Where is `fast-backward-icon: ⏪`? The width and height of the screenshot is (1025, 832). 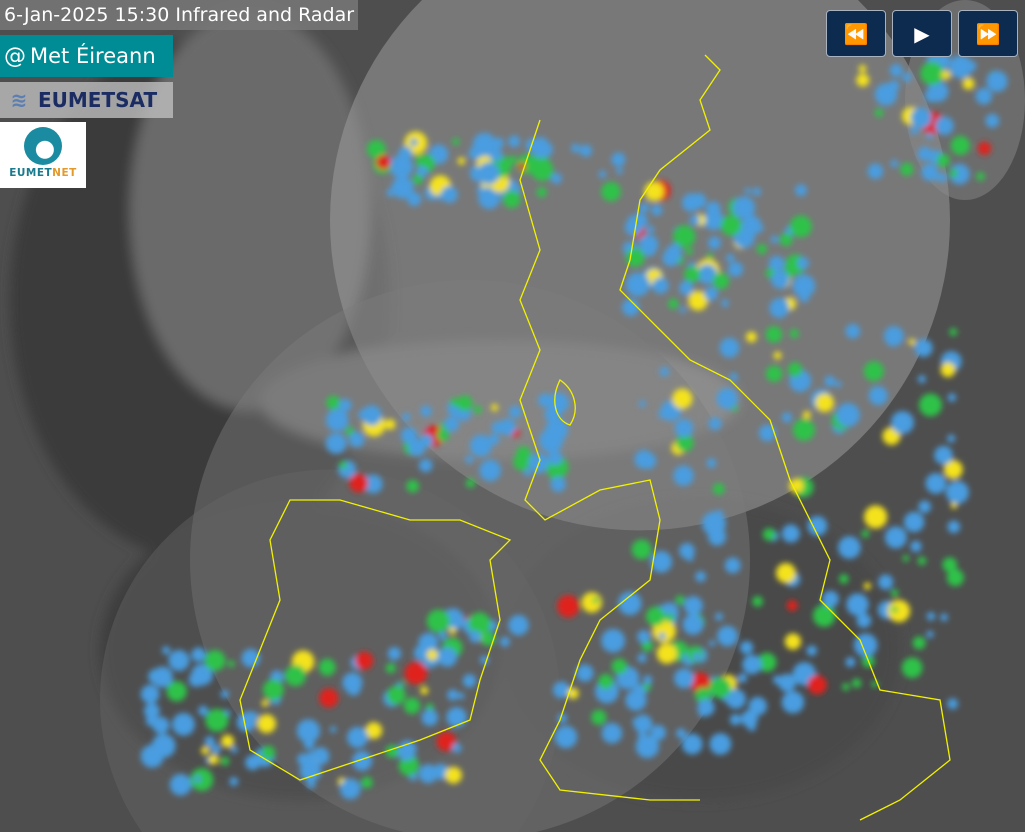 fast-backward-icon: ⏪ is located at coordinates (856, 33).